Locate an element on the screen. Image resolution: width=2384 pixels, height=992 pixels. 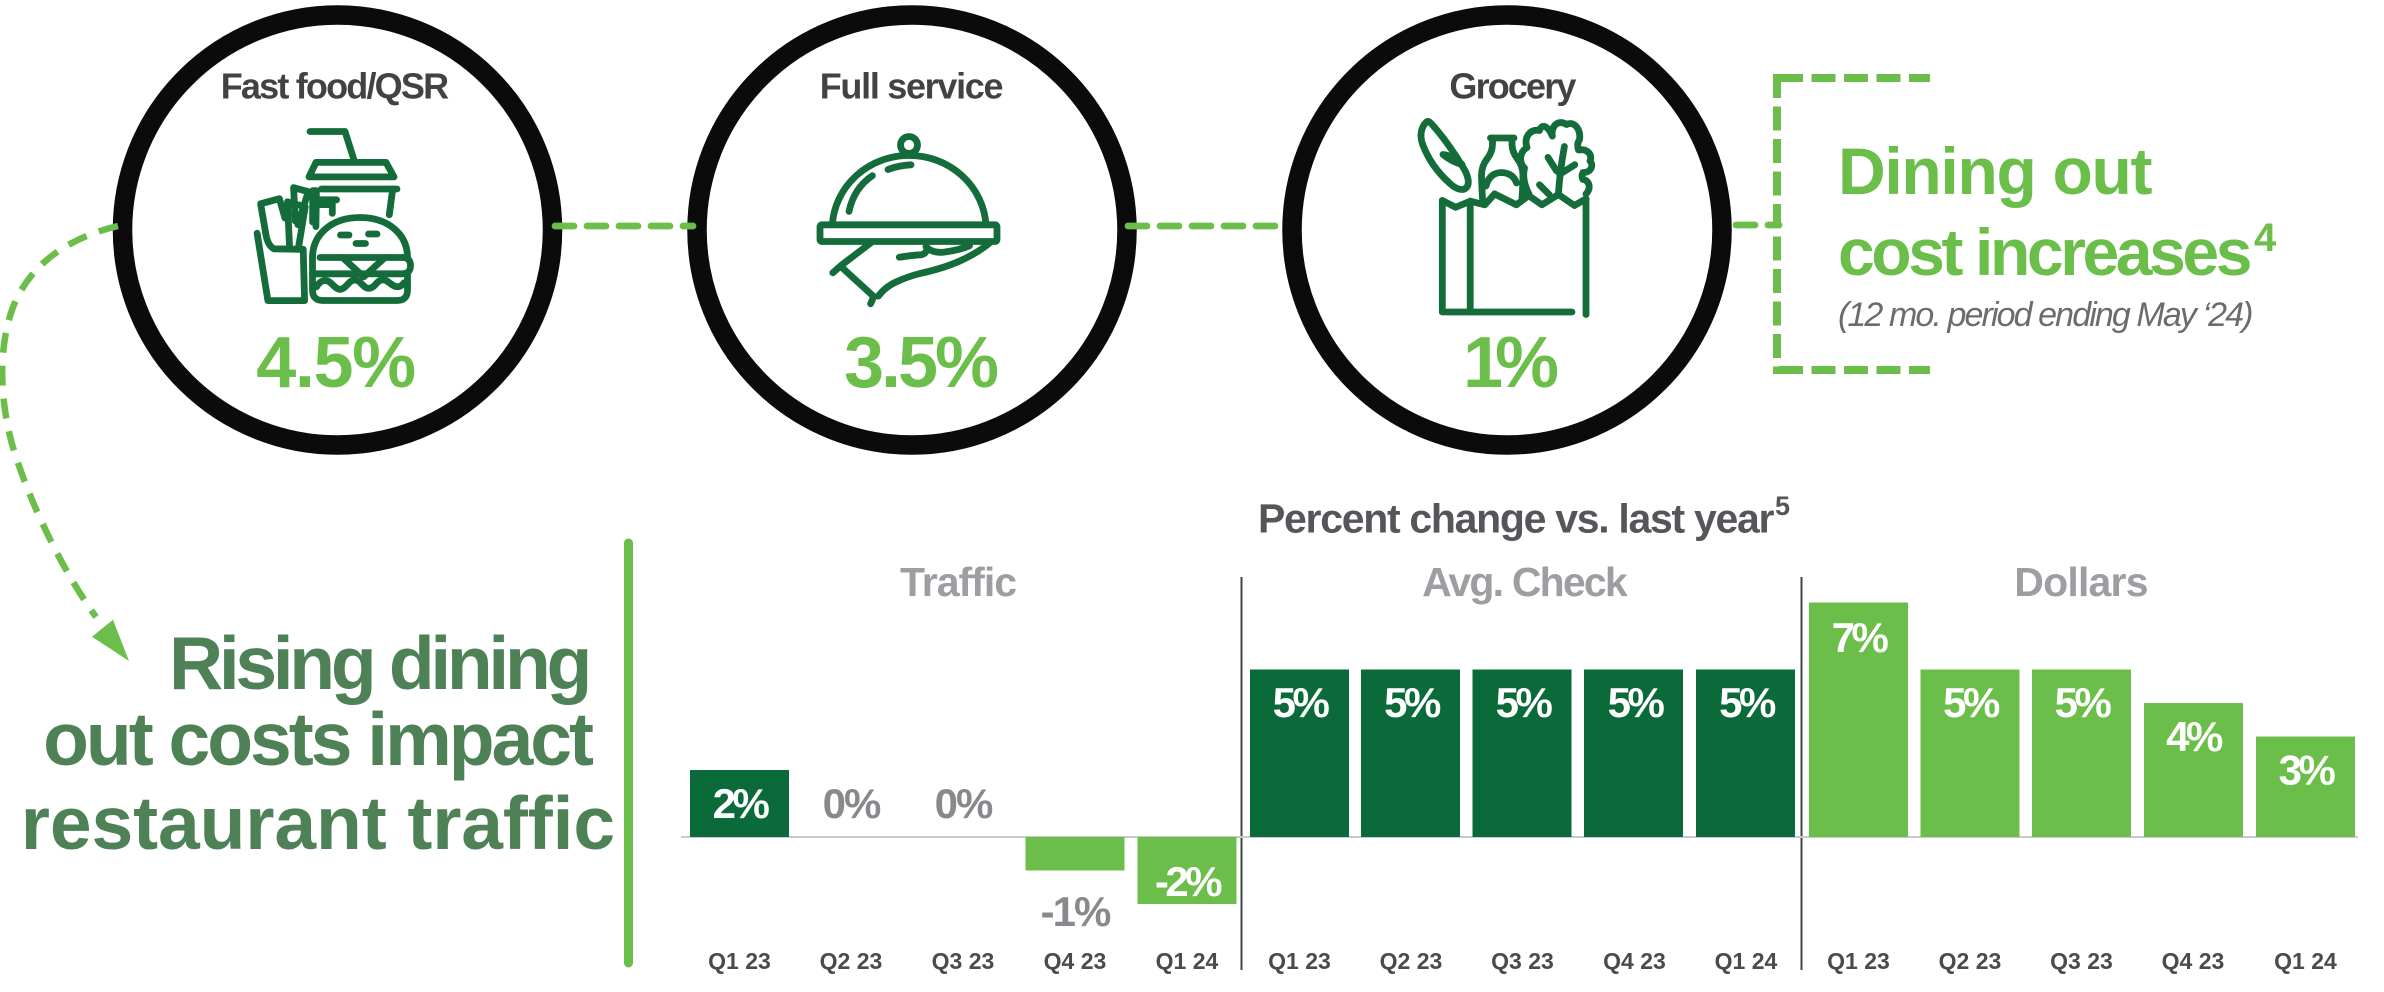
svg-text: 5 is located at coordinates (1782, 506).